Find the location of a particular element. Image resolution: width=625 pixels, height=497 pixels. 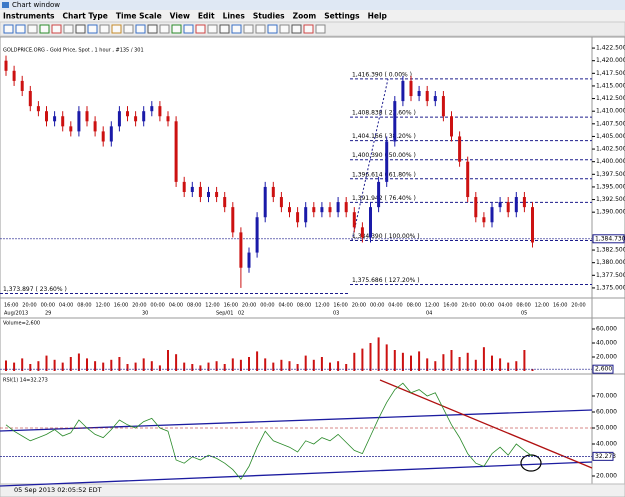

menu-item: Zoom is located at coordinates (305, 16).